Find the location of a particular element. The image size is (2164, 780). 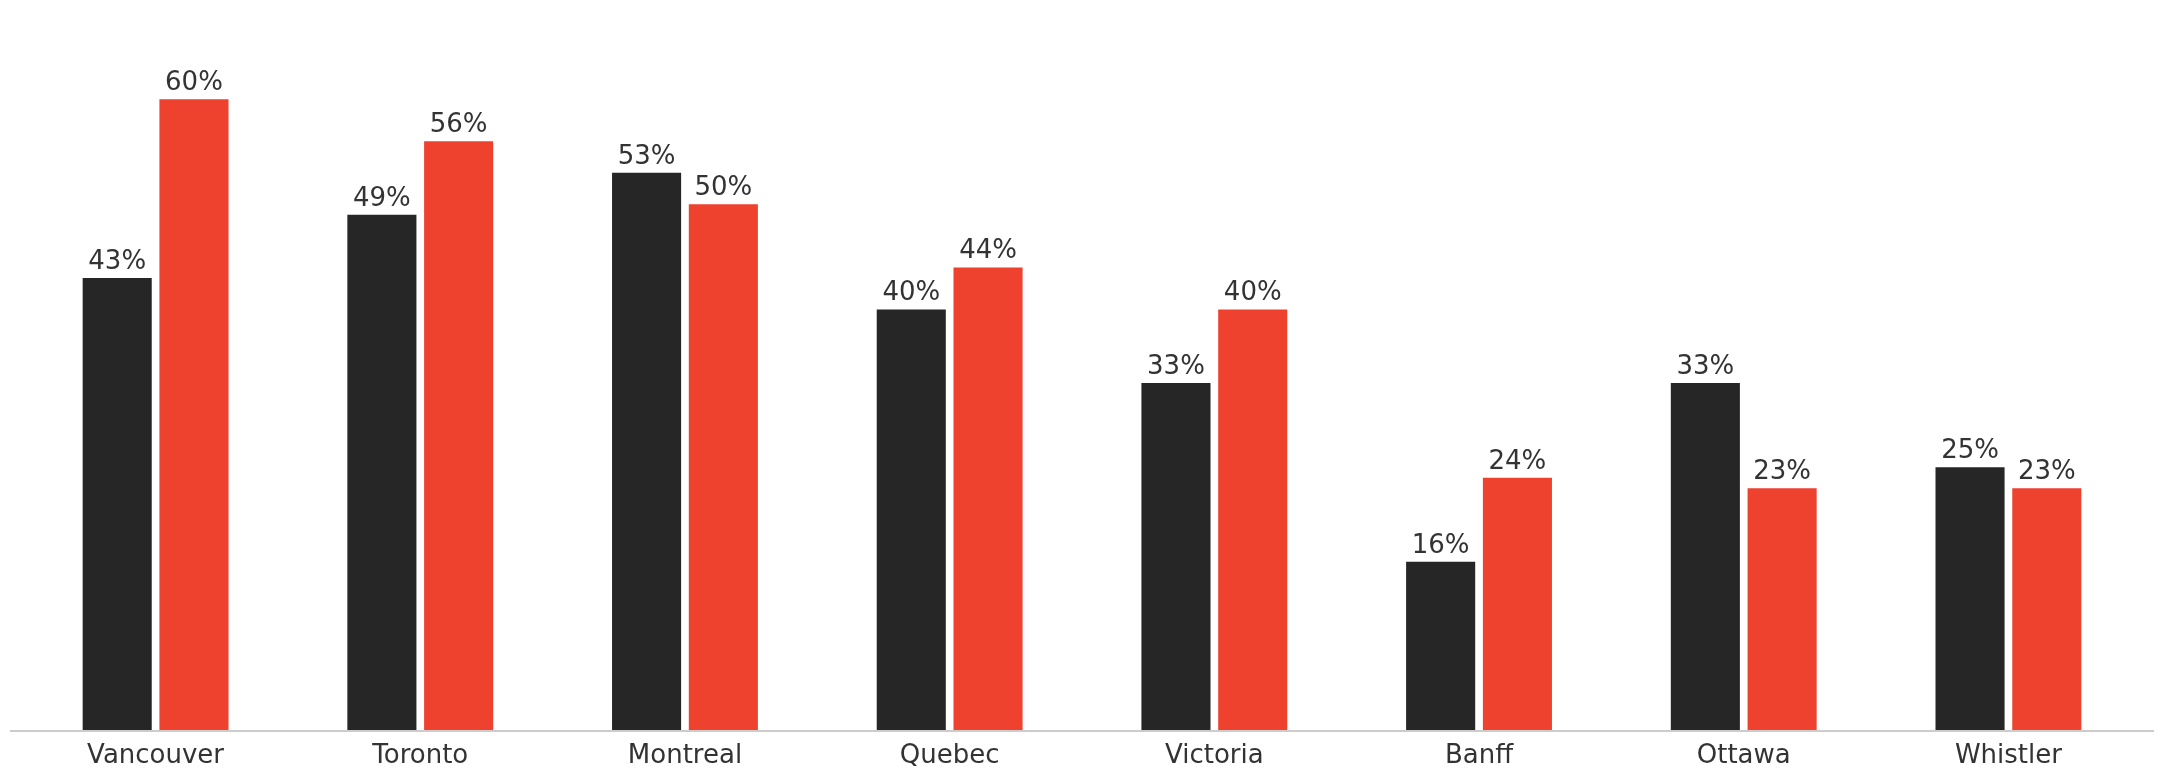

data-label: 16% is located at coordinates (1440, 543).